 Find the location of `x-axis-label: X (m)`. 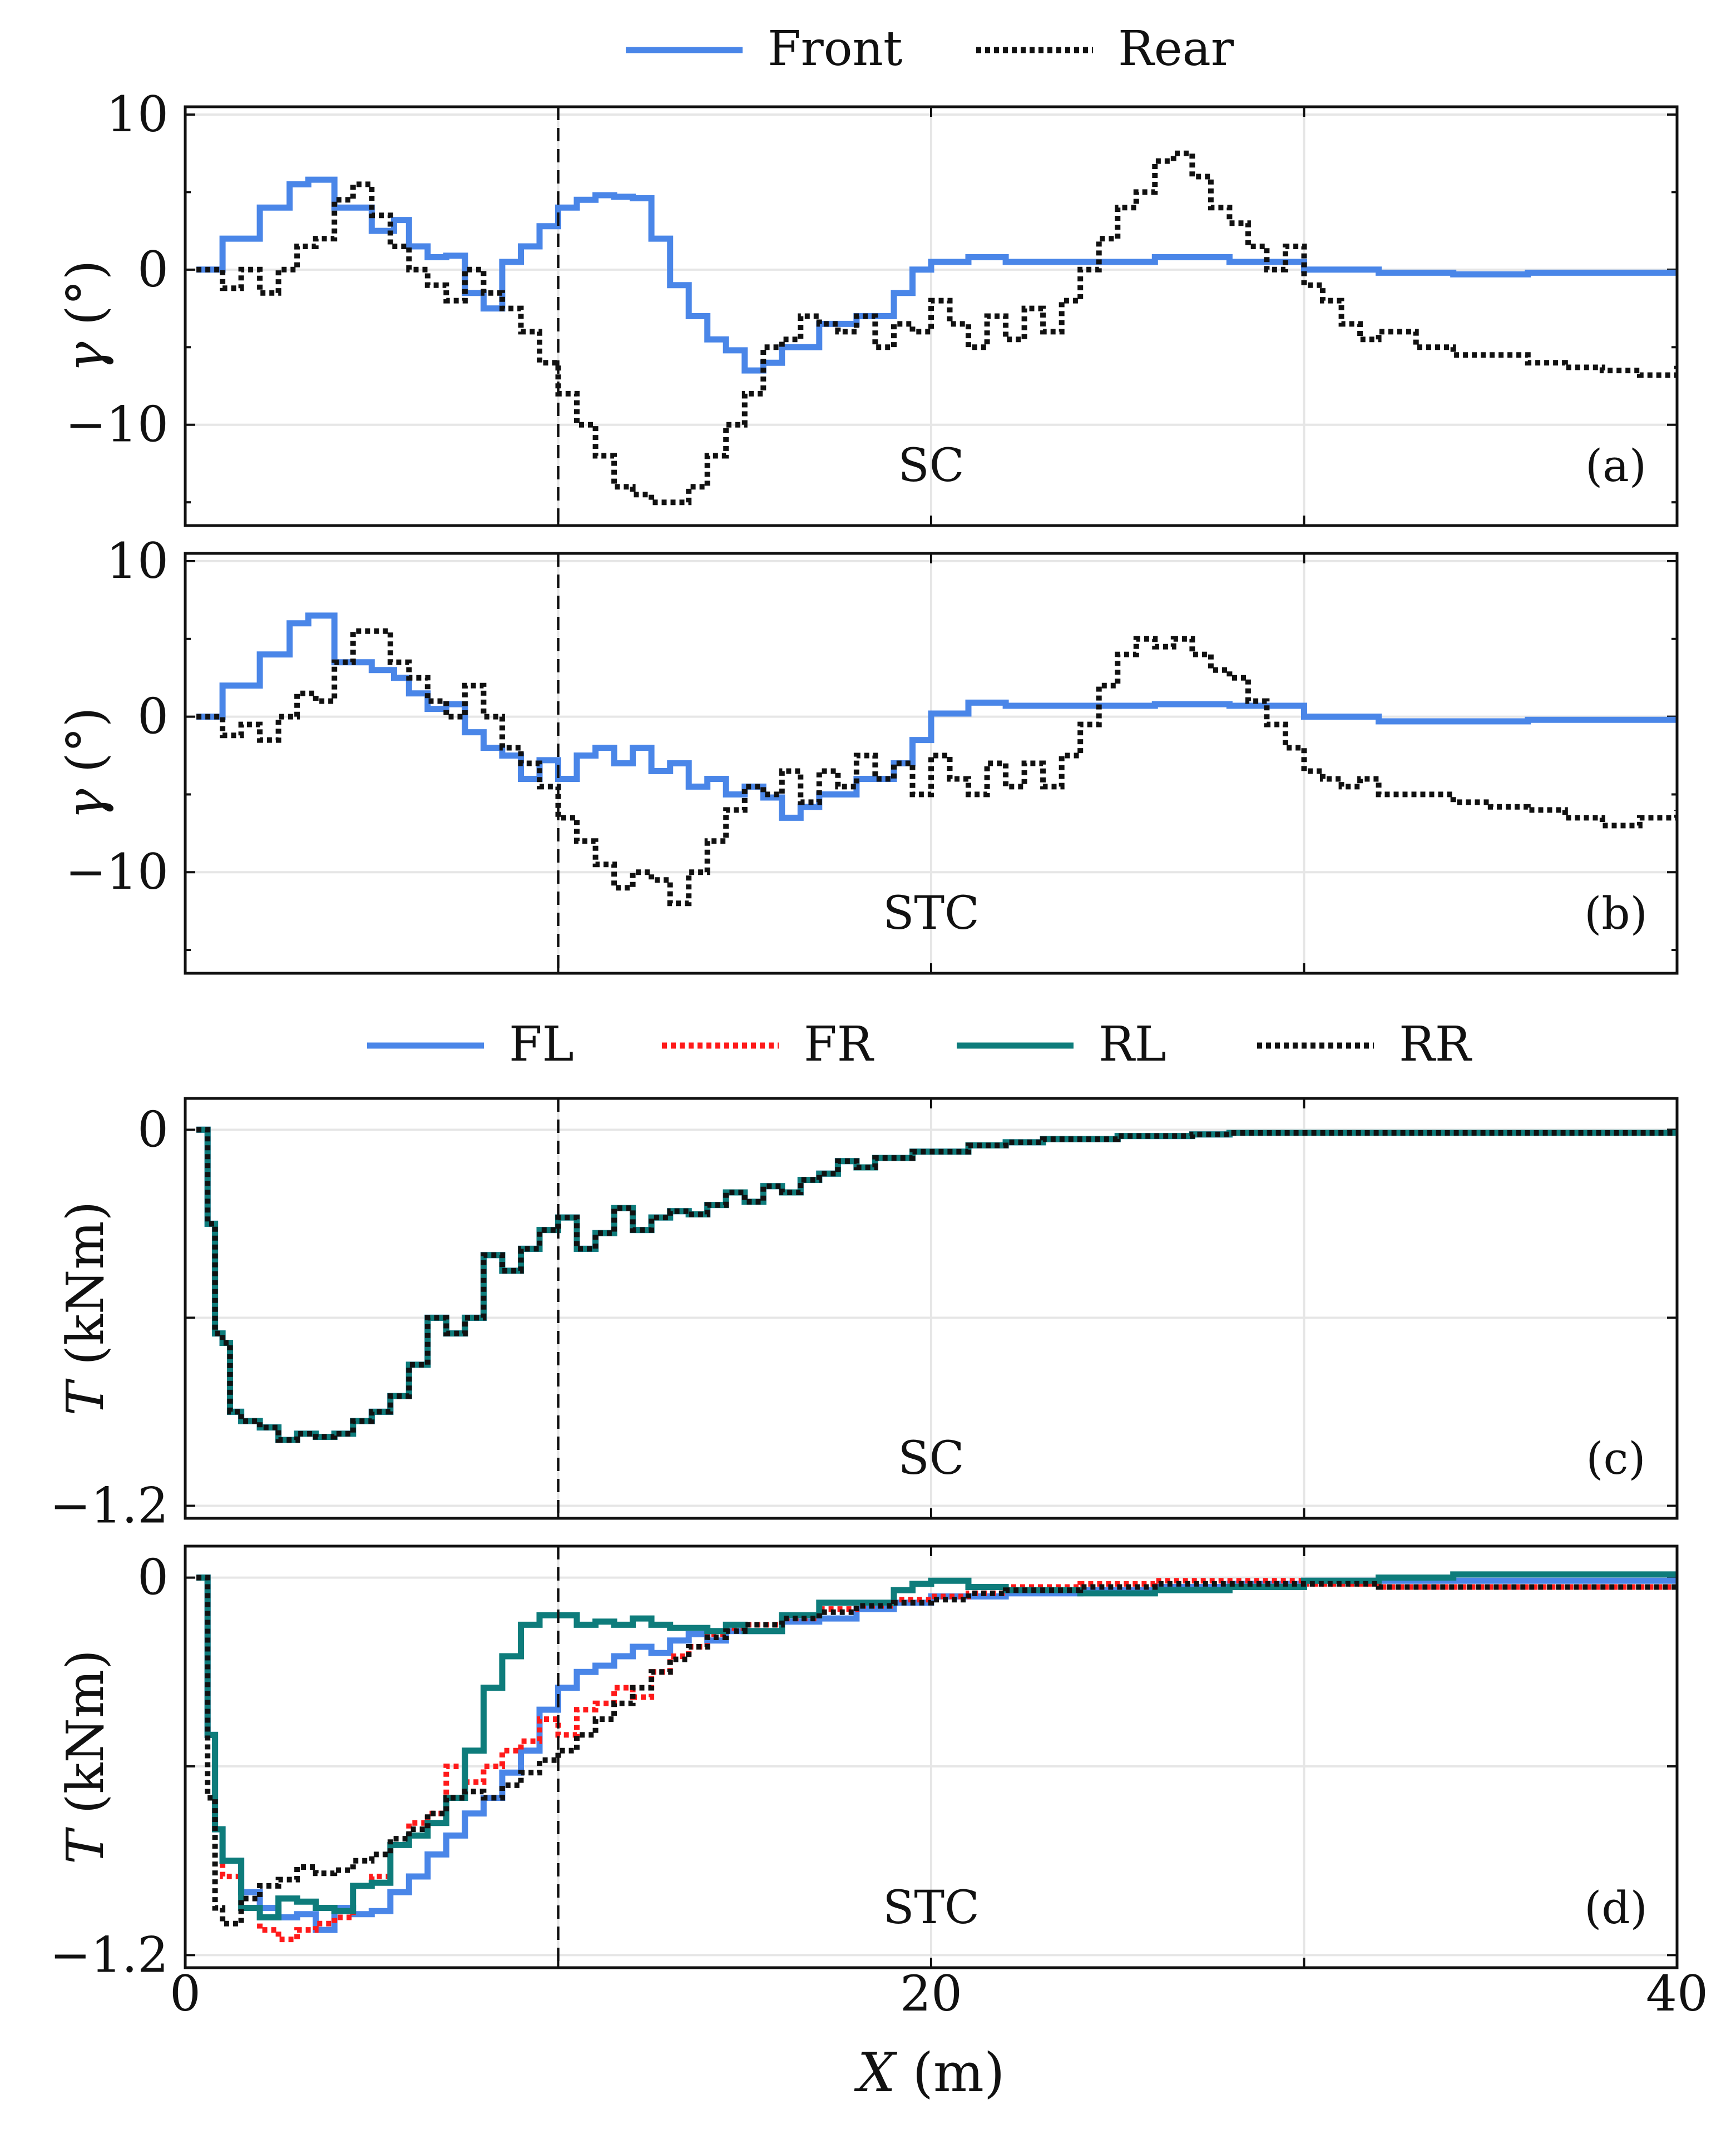

x-axis-label: X (m) is located at coordinates (929, 2073).